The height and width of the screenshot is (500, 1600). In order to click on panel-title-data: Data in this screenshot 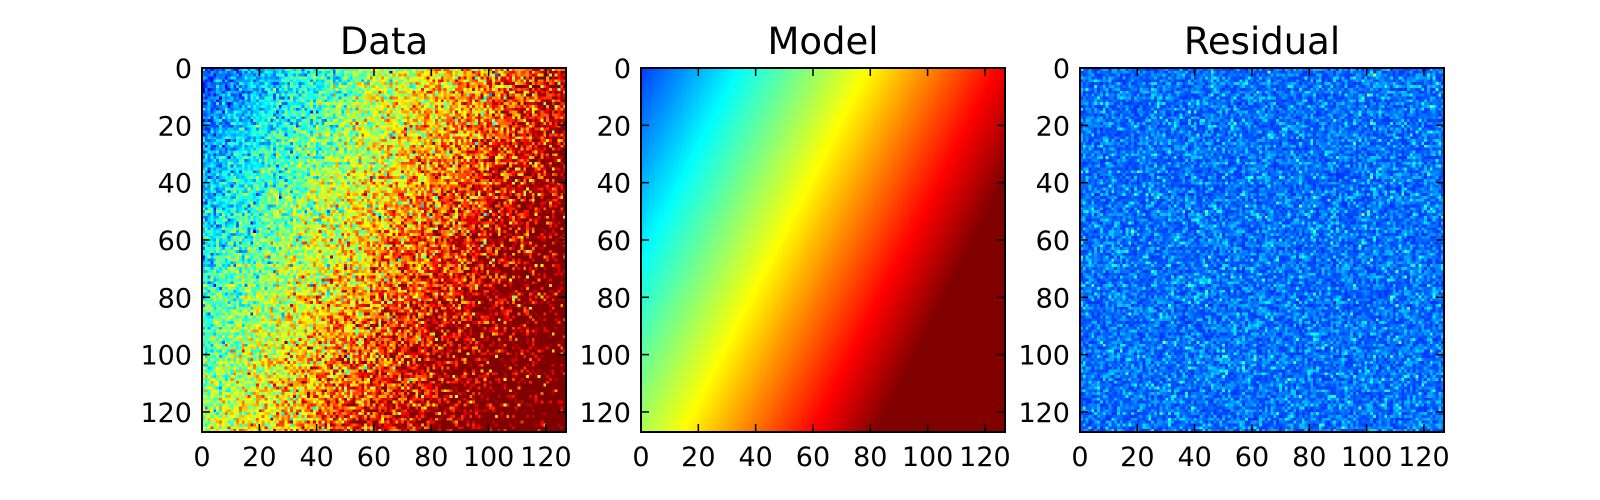, I will do `click(384, 41)`.